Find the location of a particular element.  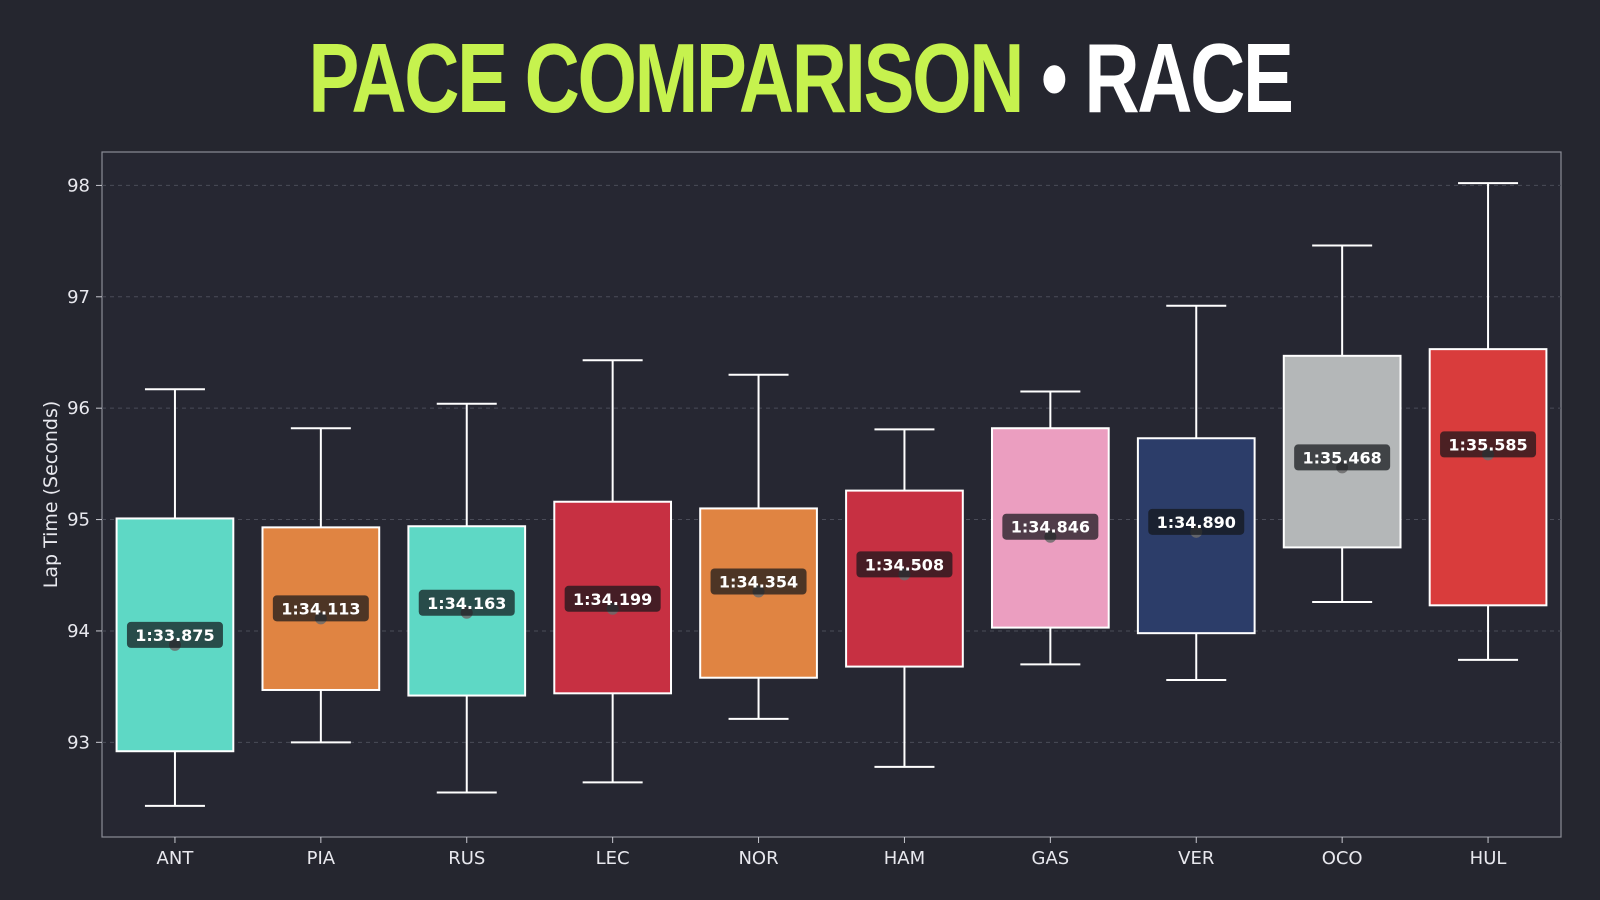

median-label: 1:35.585 is located at coordinates (1487, 444).